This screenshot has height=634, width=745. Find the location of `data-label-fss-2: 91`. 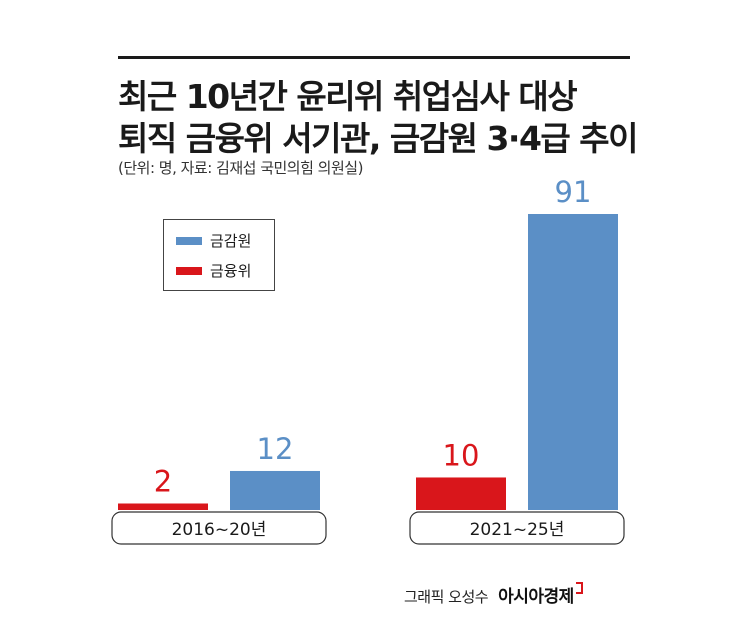

data-label-fss-2: 91 is located at coordinates (573, 192).